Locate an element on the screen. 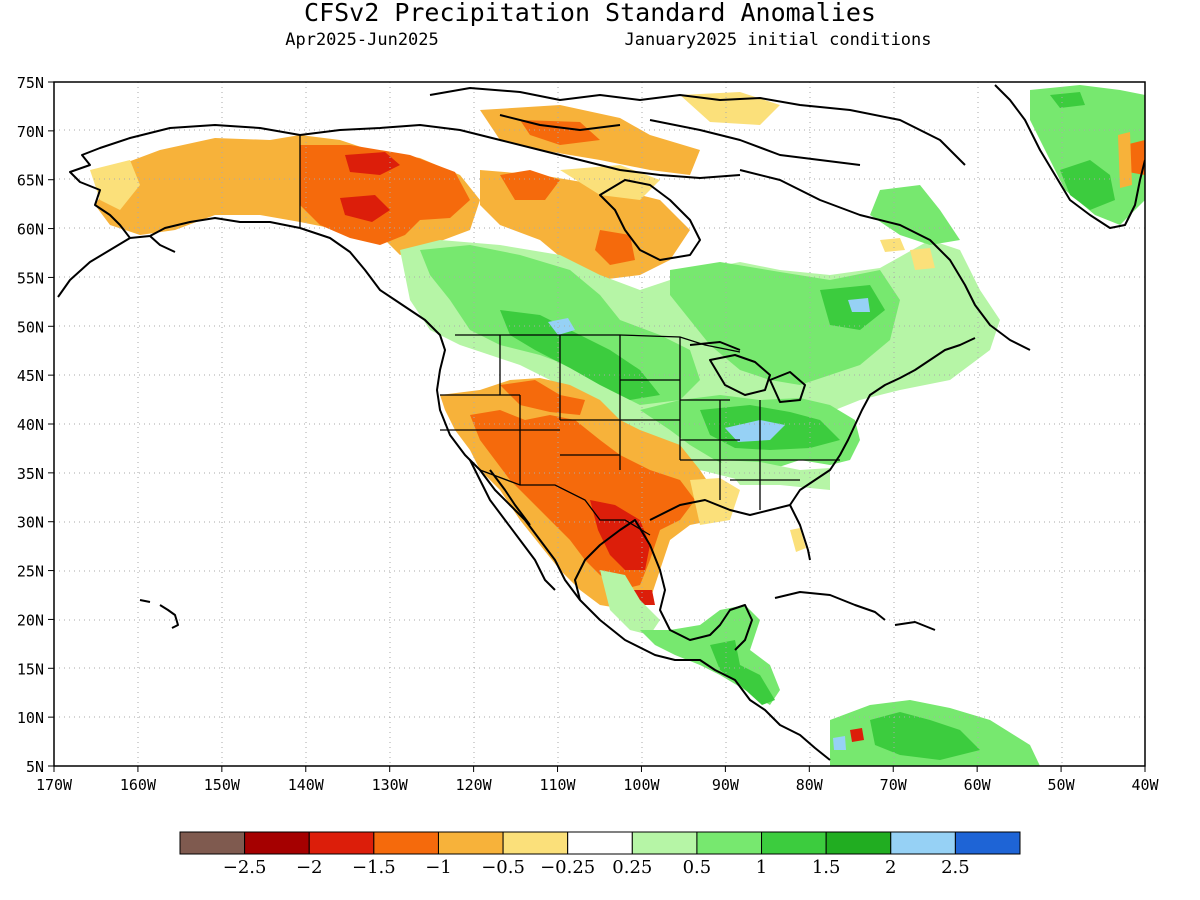  colorbar-tick-label: 0.5 is located at coordinates (697, 867).